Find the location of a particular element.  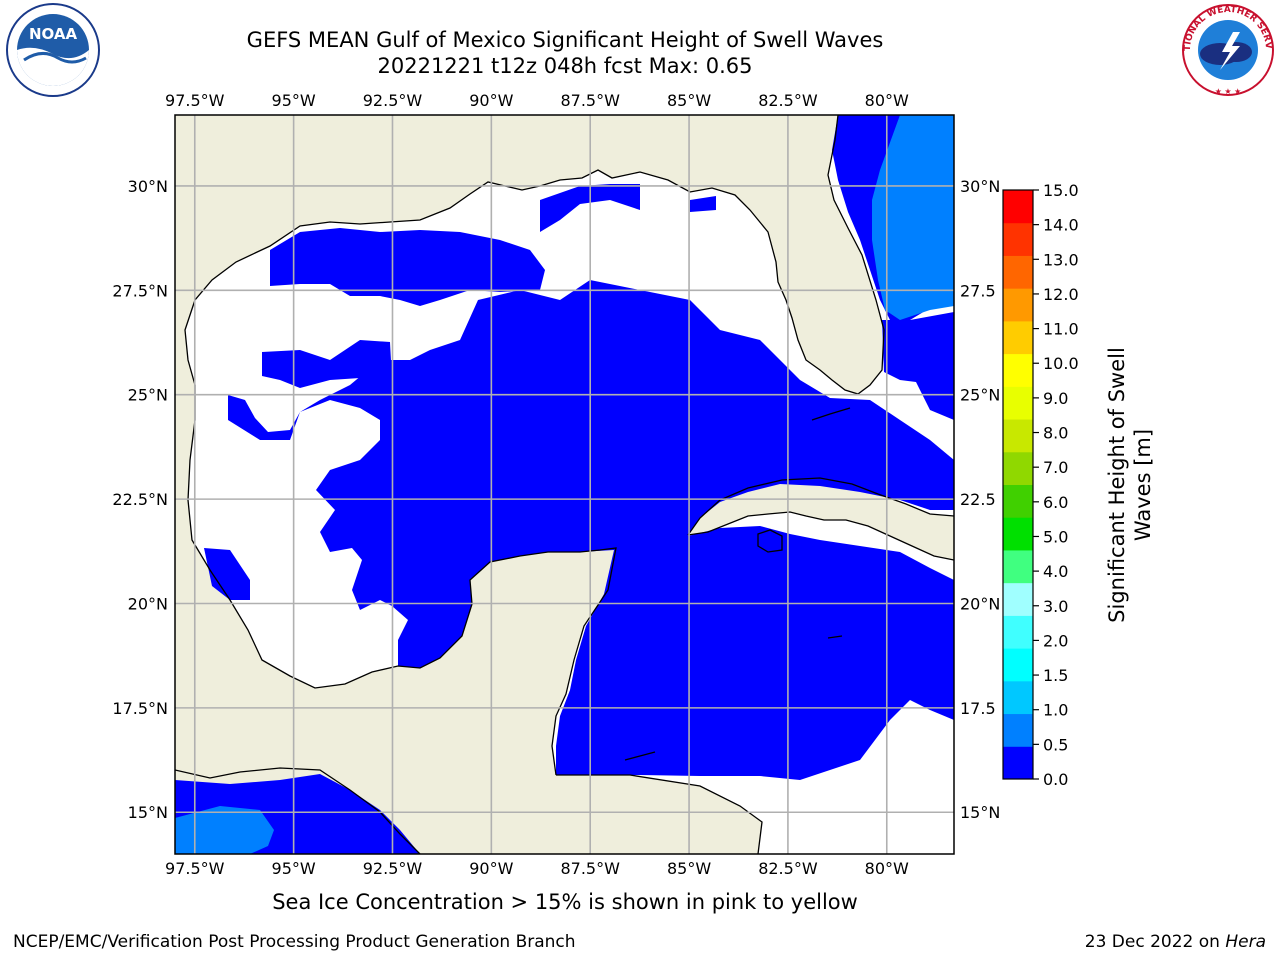

lat-label-right: 22.5 is located at coordinates (978, 499).